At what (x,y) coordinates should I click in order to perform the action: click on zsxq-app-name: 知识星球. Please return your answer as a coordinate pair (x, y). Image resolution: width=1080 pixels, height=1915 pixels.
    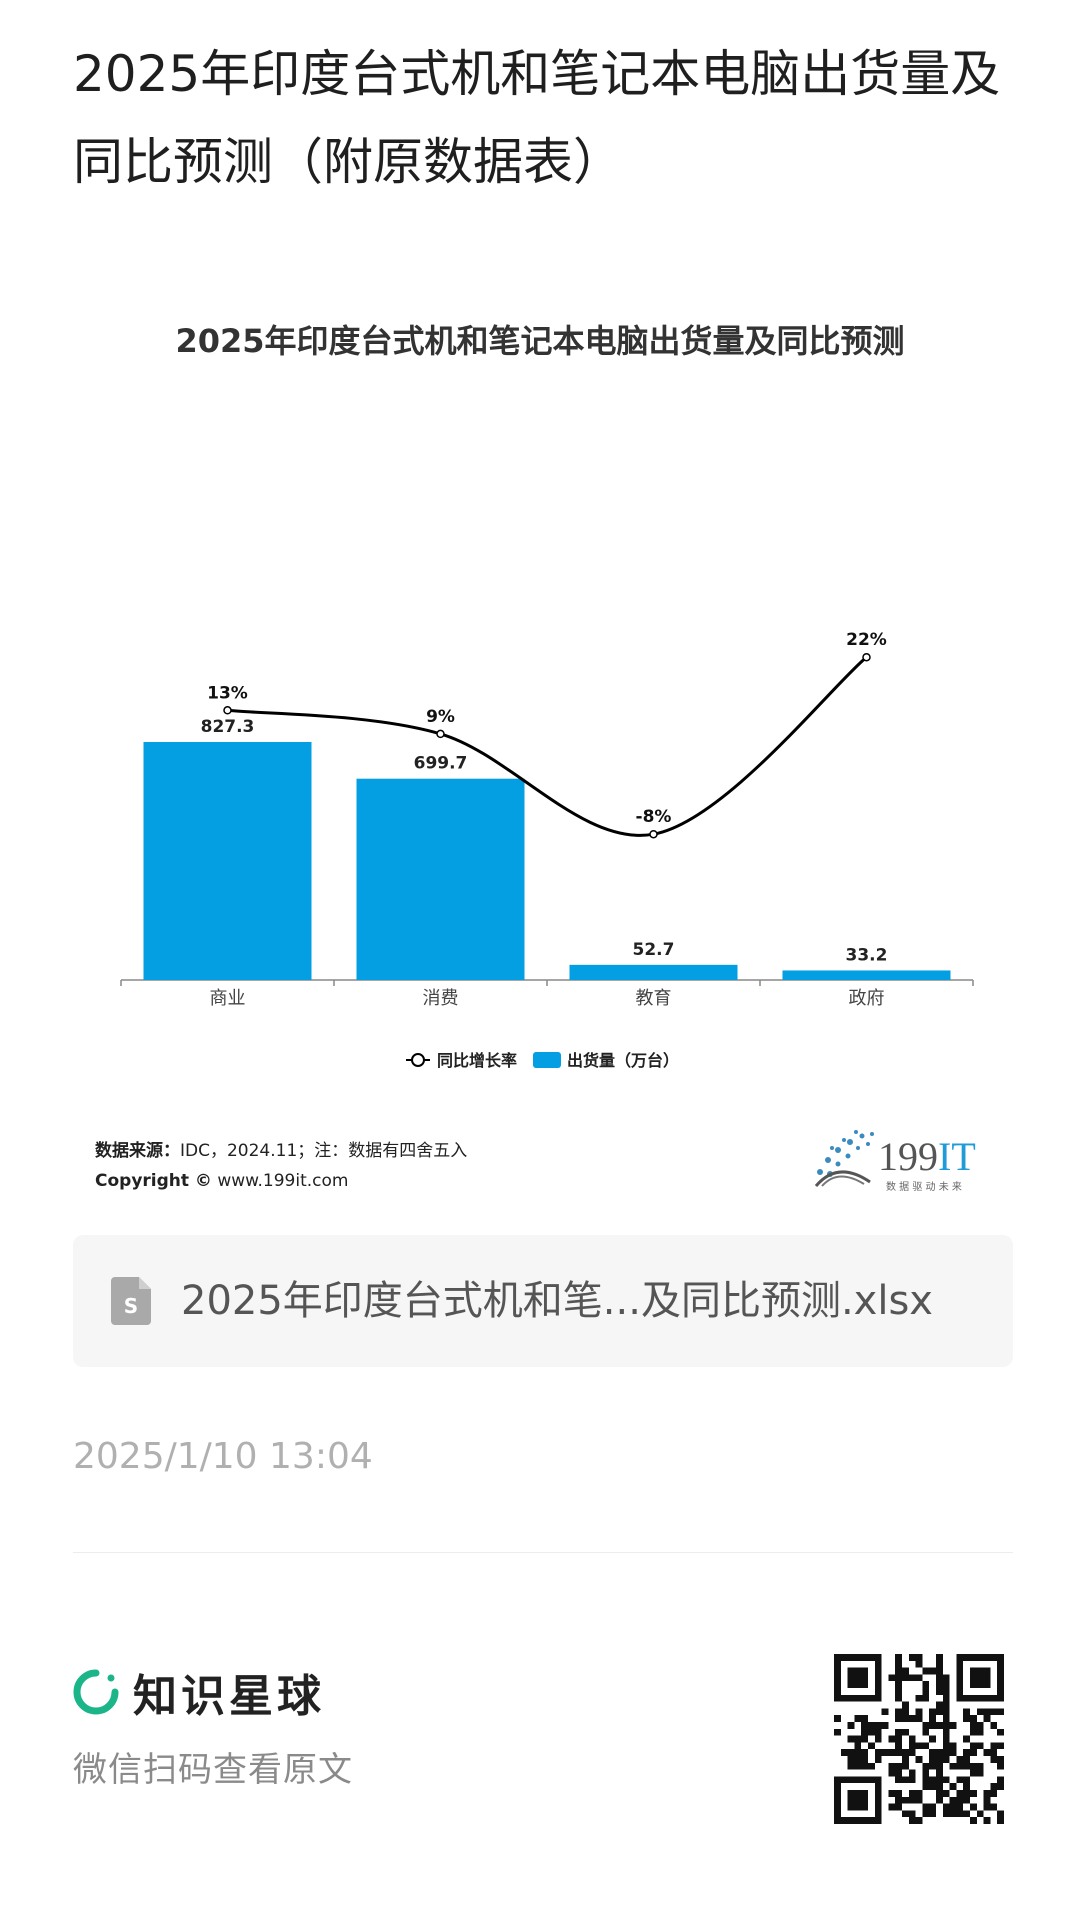
    Looking at the image, I should click on (229, 1696).